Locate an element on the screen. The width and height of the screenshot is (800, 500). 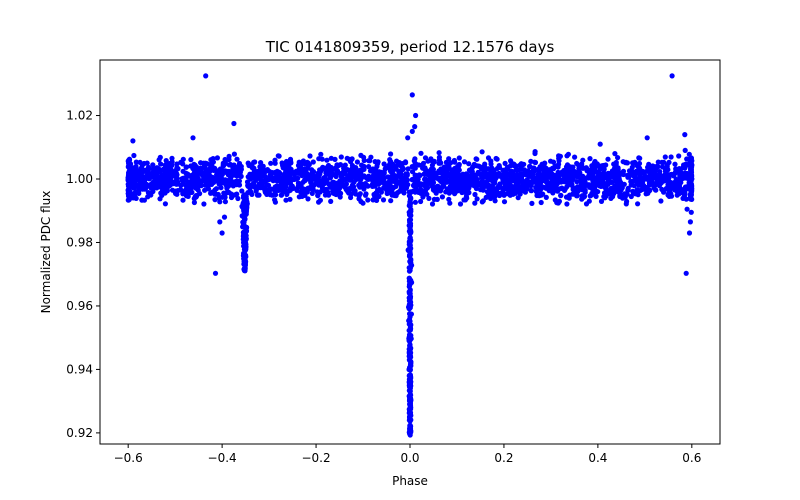
y-tick-label: 0.98 is located at coordinates (79, 242).